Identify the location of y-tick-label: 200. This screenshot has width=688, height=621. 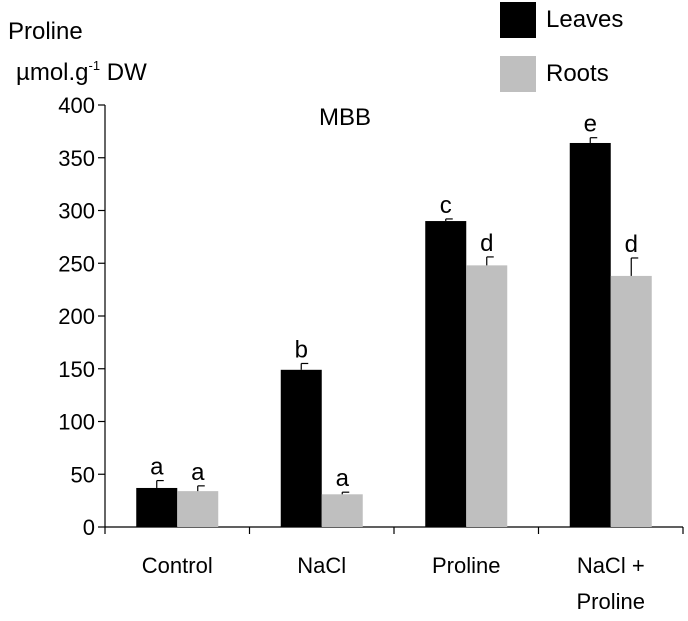
(76, 316).